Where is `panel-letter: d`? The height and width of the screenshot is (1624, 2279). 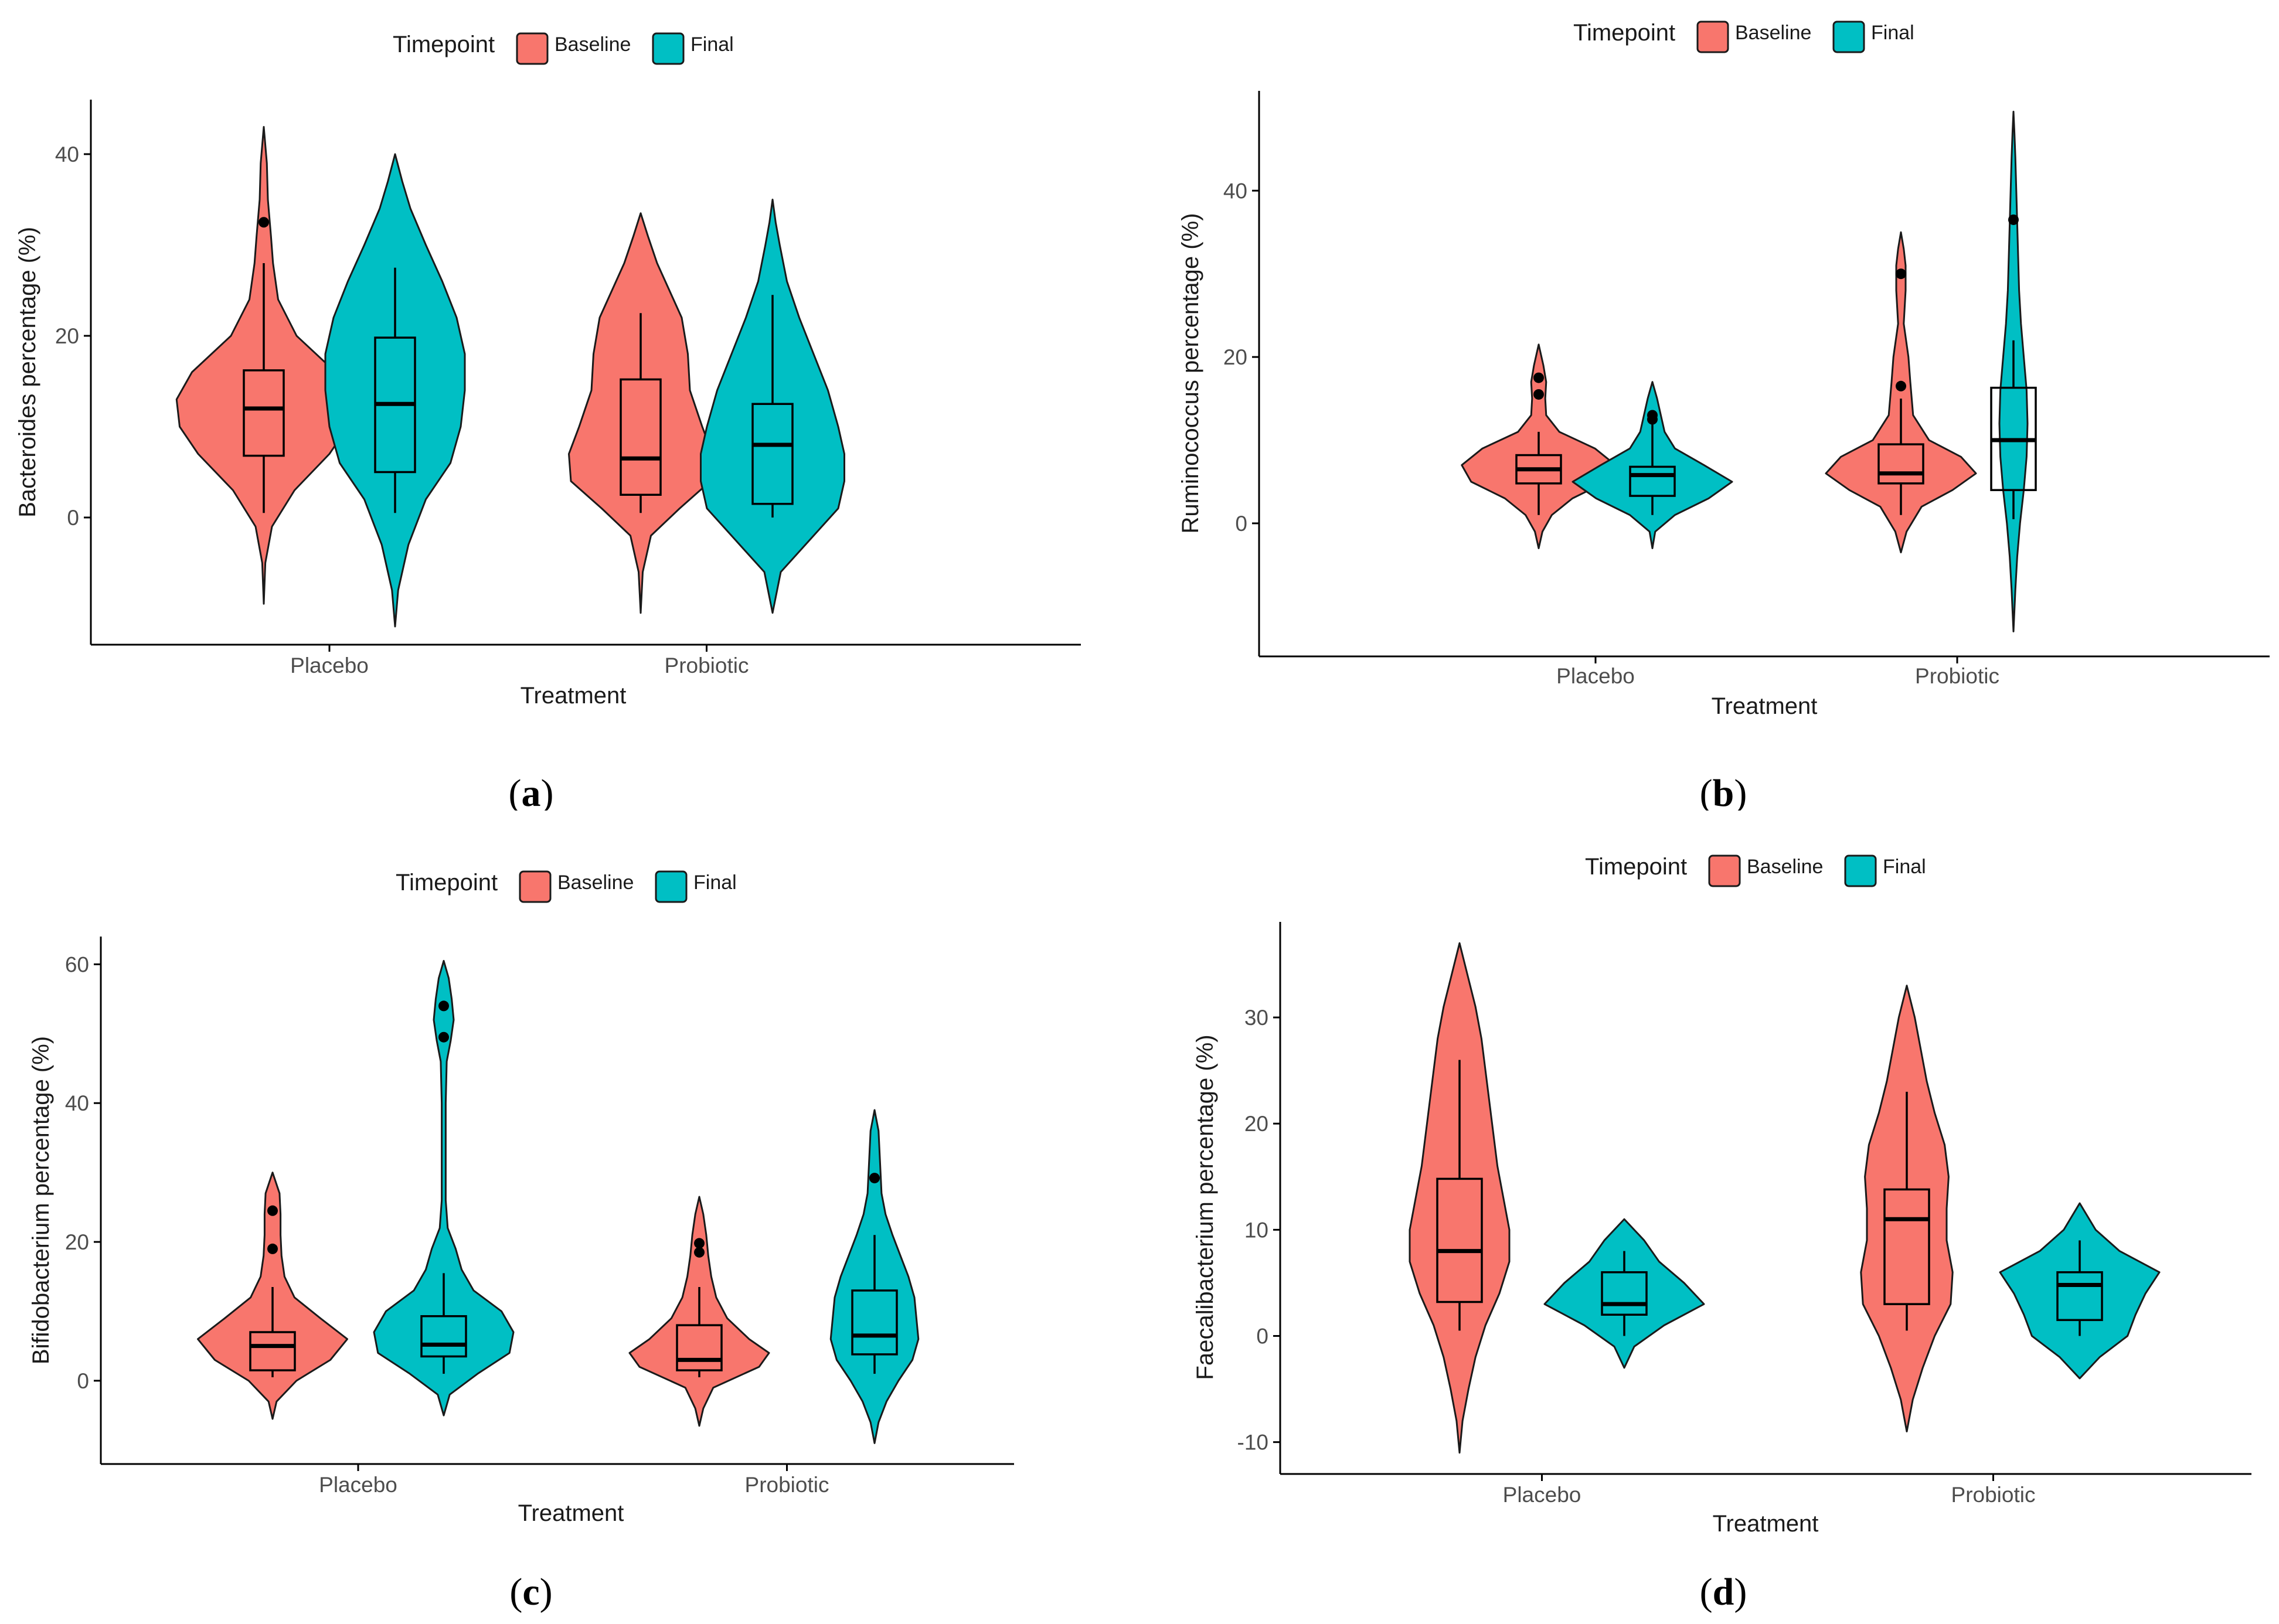
panel-letter: d is located at coordinates (1724, 1592).